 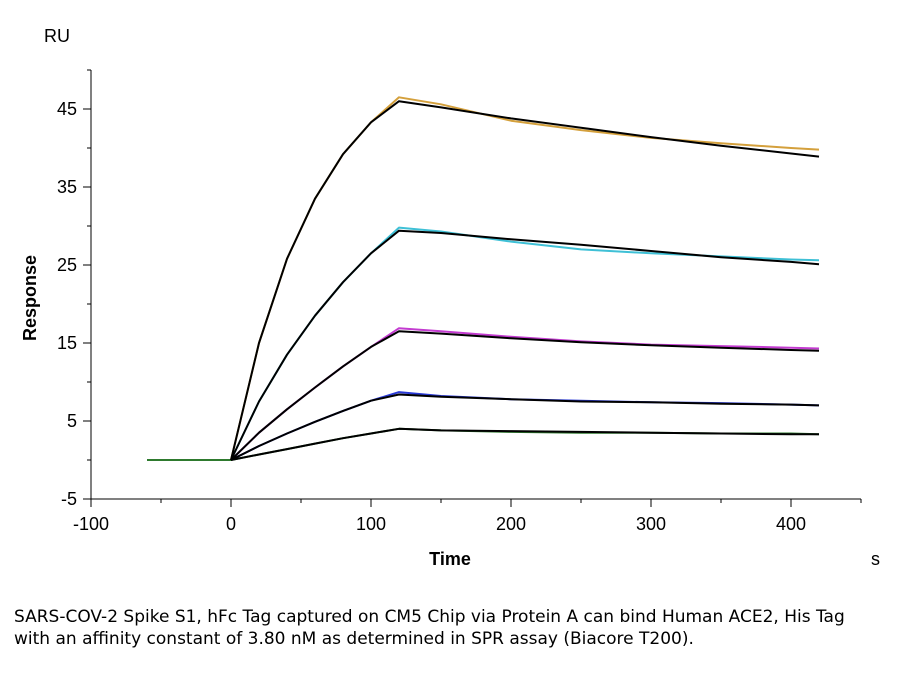 I want to click on x-axis-label: Time, so click(x=450, y=559).